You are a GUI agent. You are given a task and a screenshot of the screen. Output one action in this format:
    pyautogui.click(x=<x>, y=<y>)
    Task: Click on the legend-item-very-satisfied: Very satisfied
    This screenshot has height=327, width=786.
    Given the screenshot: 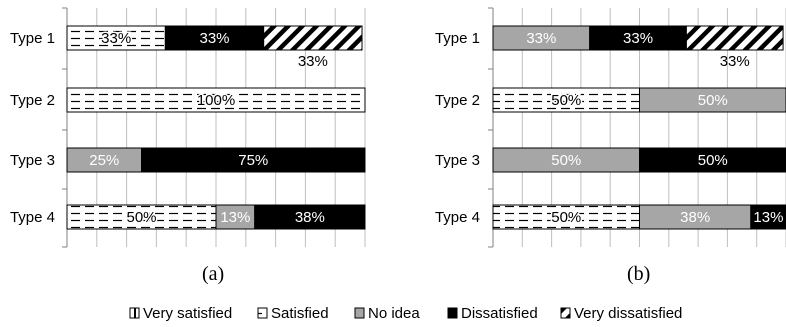 What is the action you would take?
    pyautogui.click(x=180, y=313)
    